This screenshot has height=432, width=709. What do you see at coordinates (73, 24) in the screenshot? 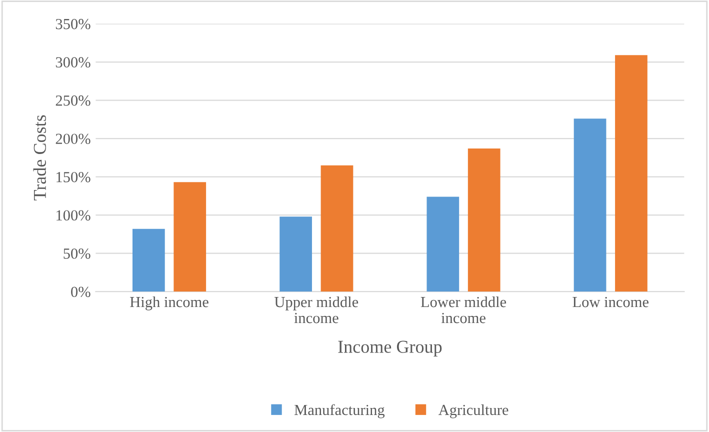
I see `y-tick-label: 350%` at bounding box center [73, 24].